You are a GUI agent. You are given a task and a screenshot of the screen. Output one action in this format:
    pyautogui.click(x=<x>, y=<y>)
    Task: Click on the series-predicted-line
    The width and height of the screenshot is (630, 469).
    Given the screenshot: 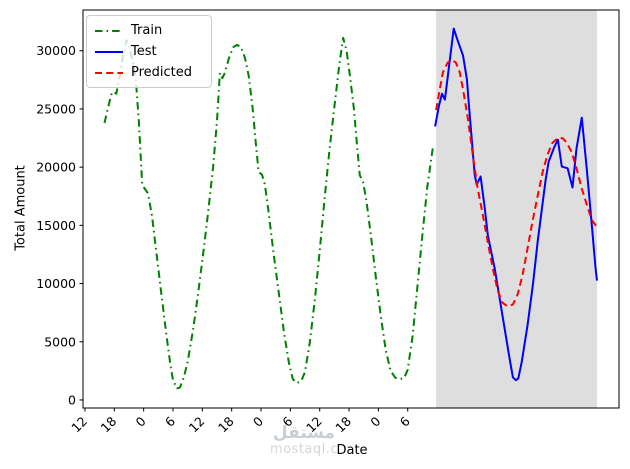 What is the action you would take?
    pyautogui.click(x=516, y=183)
    